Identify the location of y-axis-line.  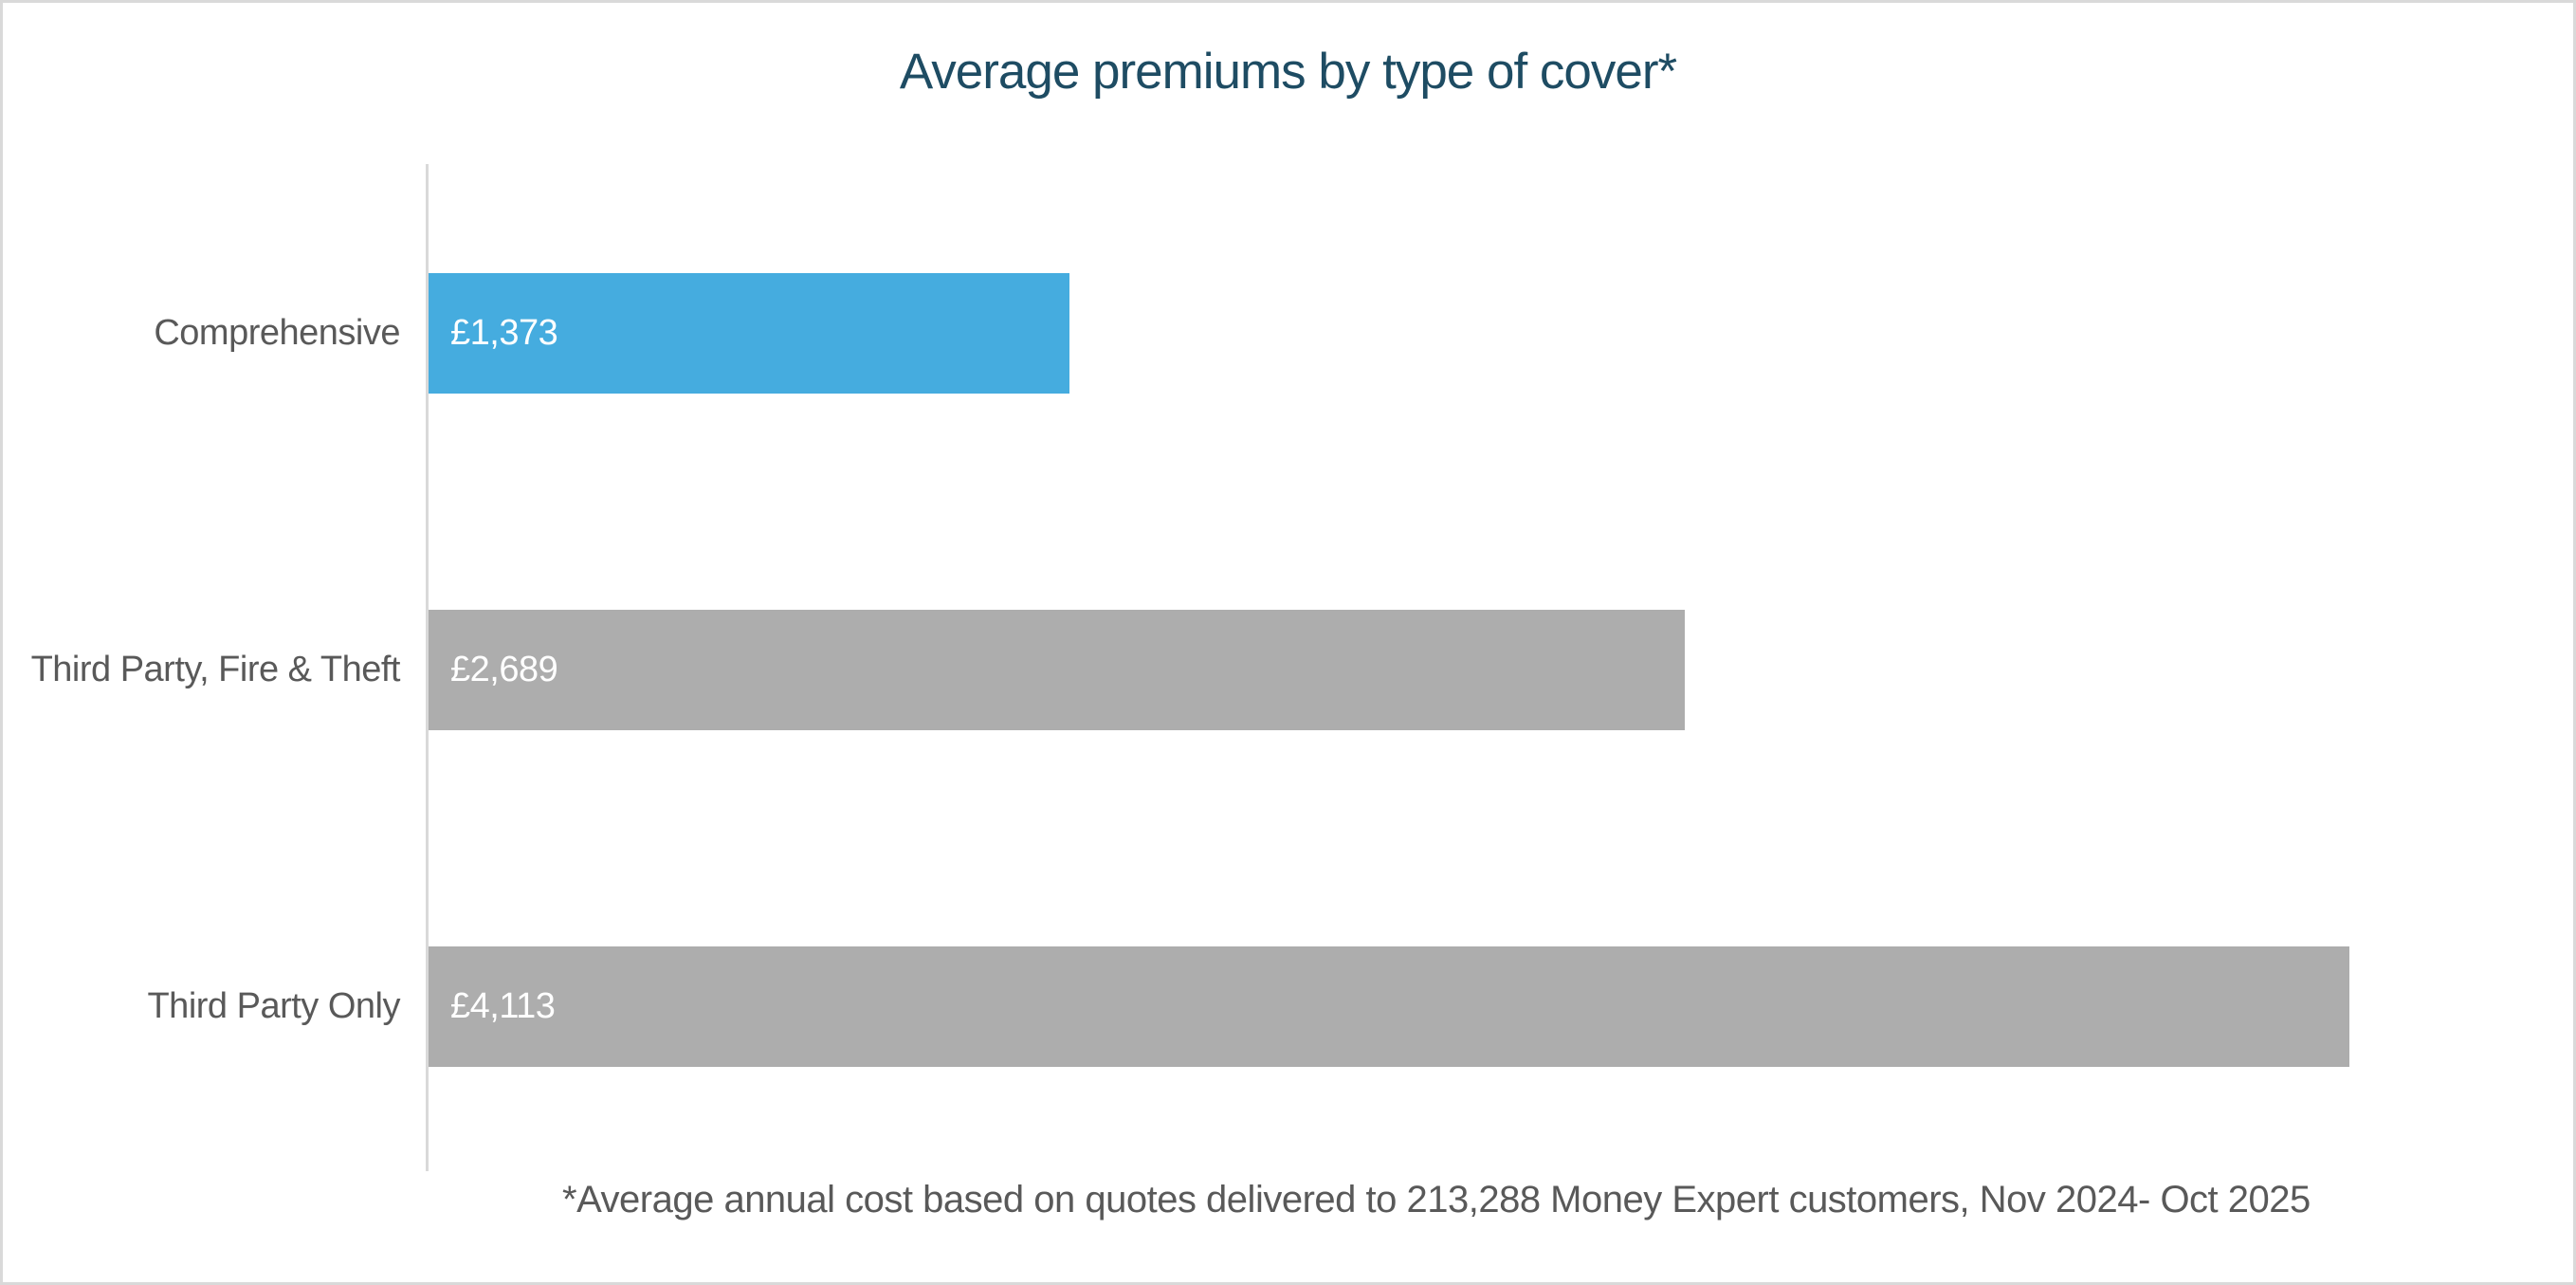
(427, 667).